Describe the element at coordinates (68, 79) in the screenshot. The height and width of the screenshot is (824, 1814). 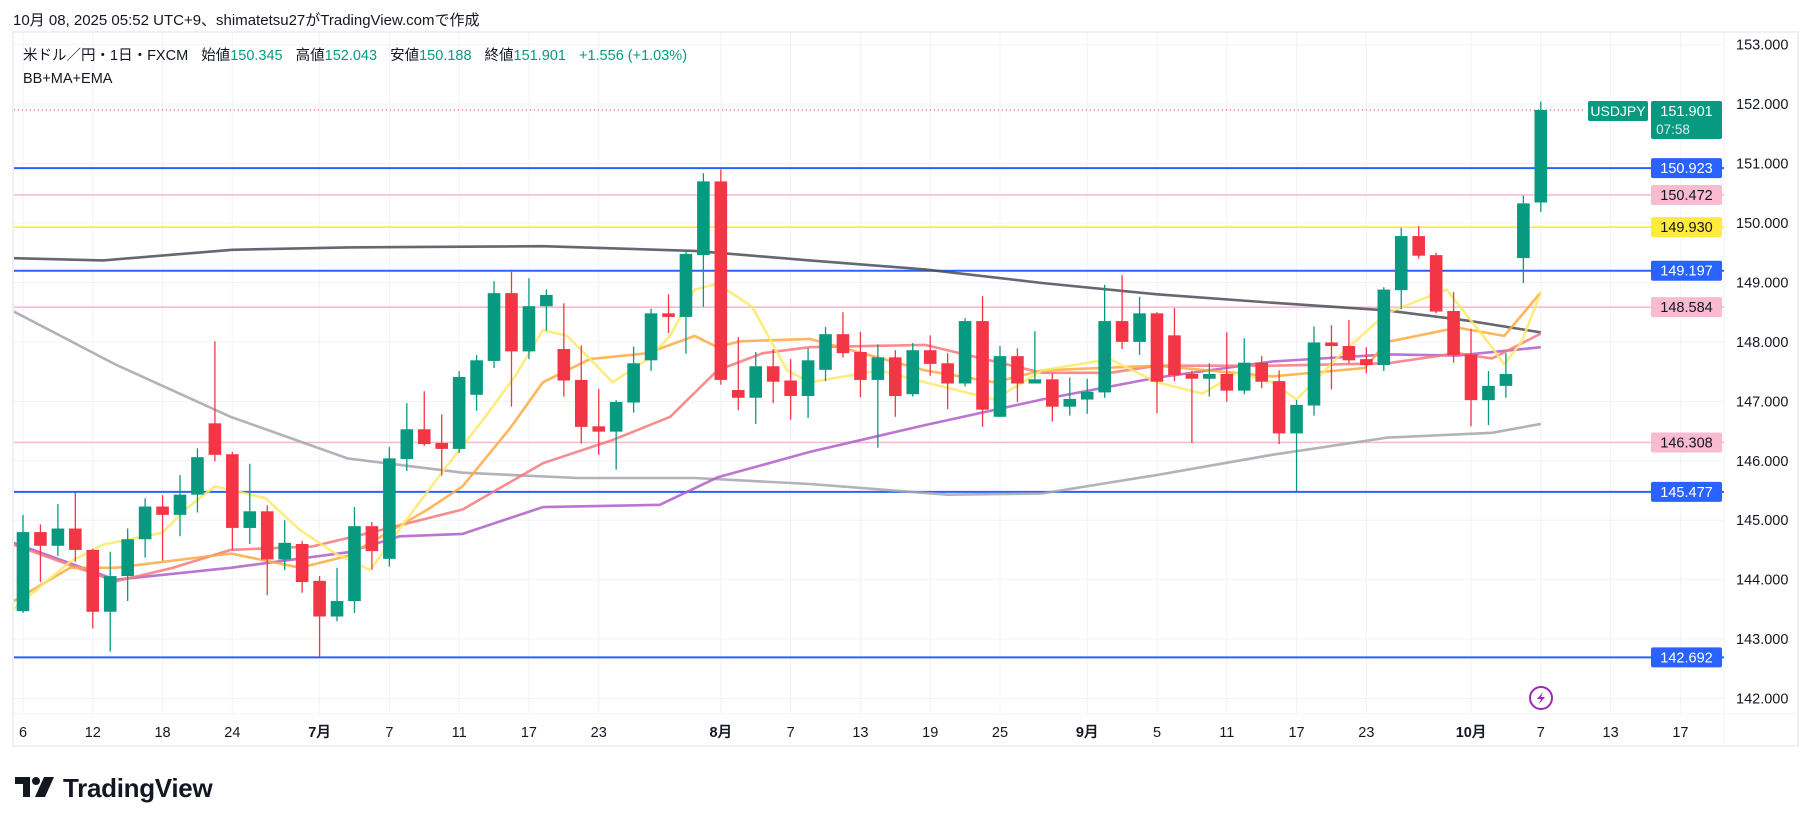
I see `indicators-legend: BB+MA+EMA` at that location.